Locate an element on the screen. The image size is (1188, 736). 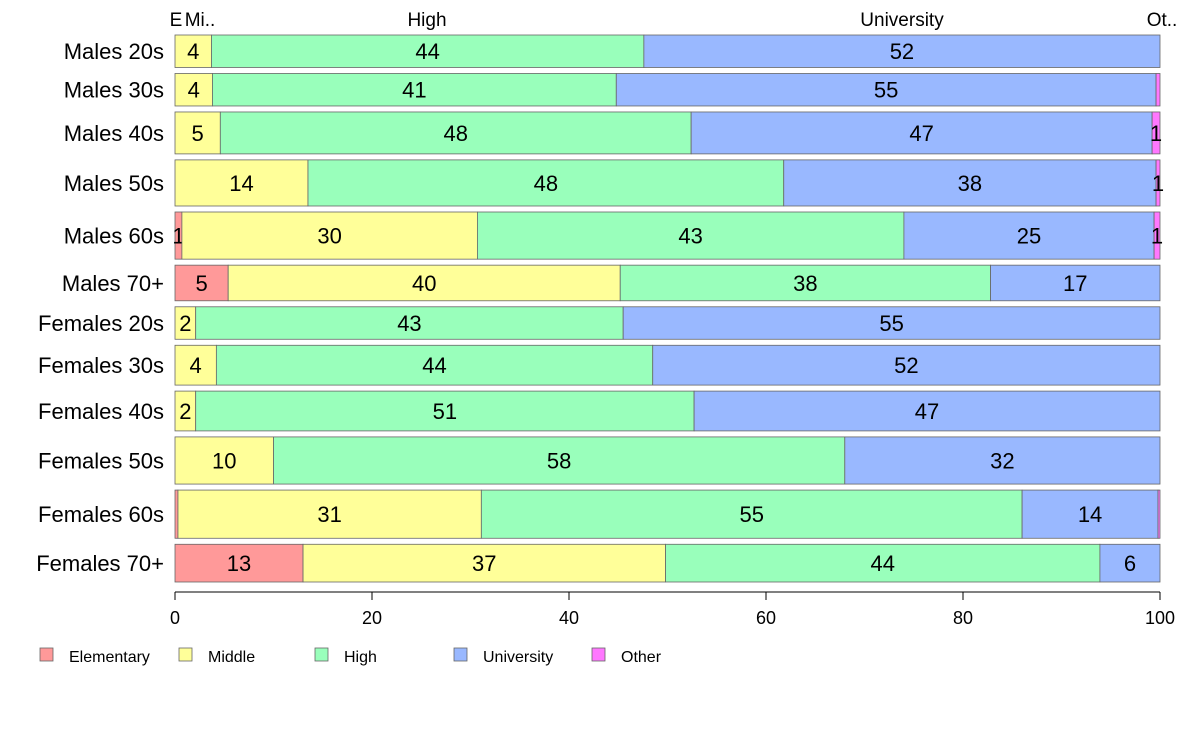
category-label: Males 70+ is located at coordinates (113, 283).